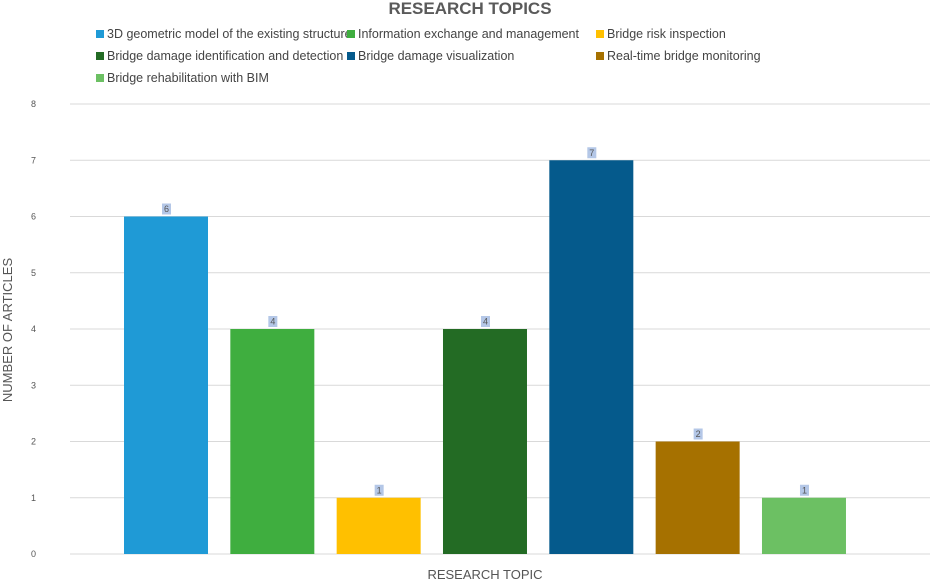  Describe the element at coordinates (684, 56) in the screenshot. I see `legend-label: Real-time bridge monitoring` at that location.